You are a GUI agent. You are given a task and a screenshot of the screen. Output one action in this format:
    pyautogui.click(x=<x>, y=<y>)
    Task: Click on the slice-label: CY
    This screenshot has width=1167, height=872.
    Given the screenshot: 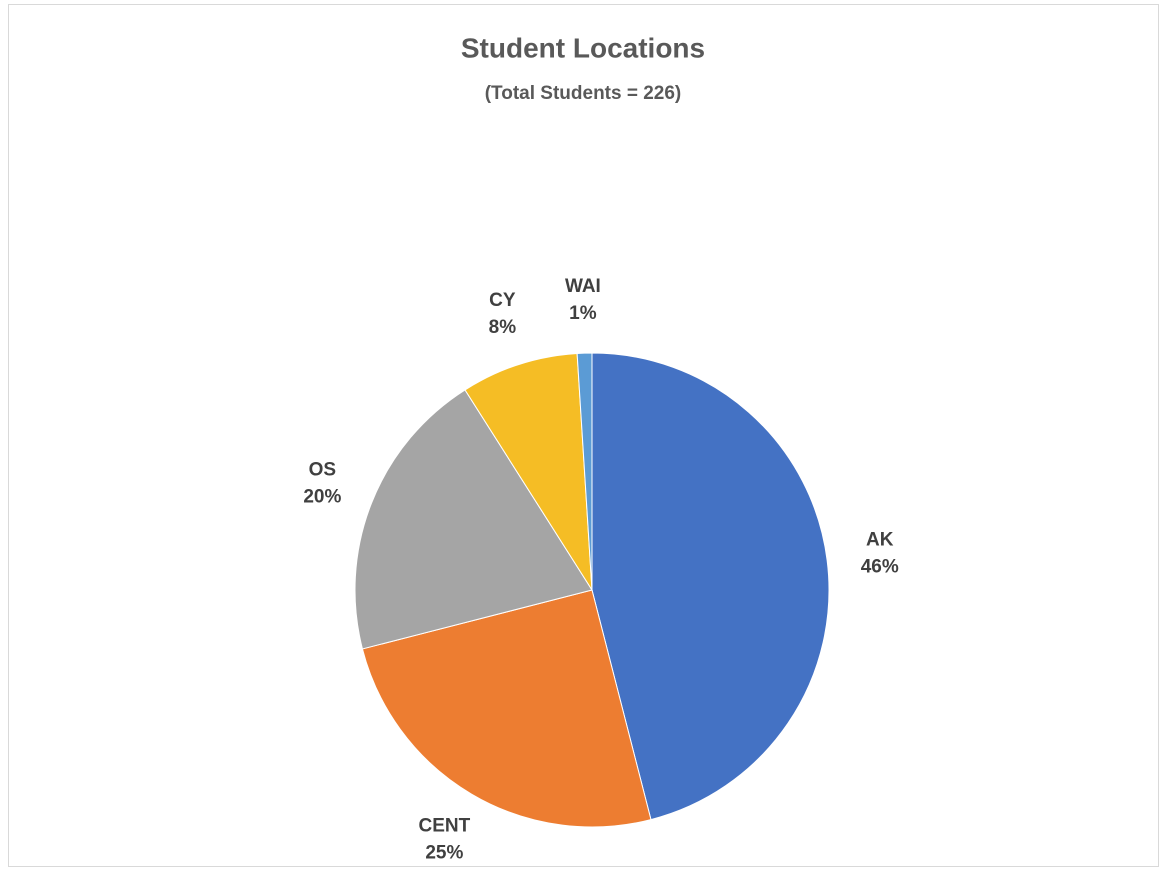 What is the action you would take?
    pyautogui.click(x=502, y=300)
    